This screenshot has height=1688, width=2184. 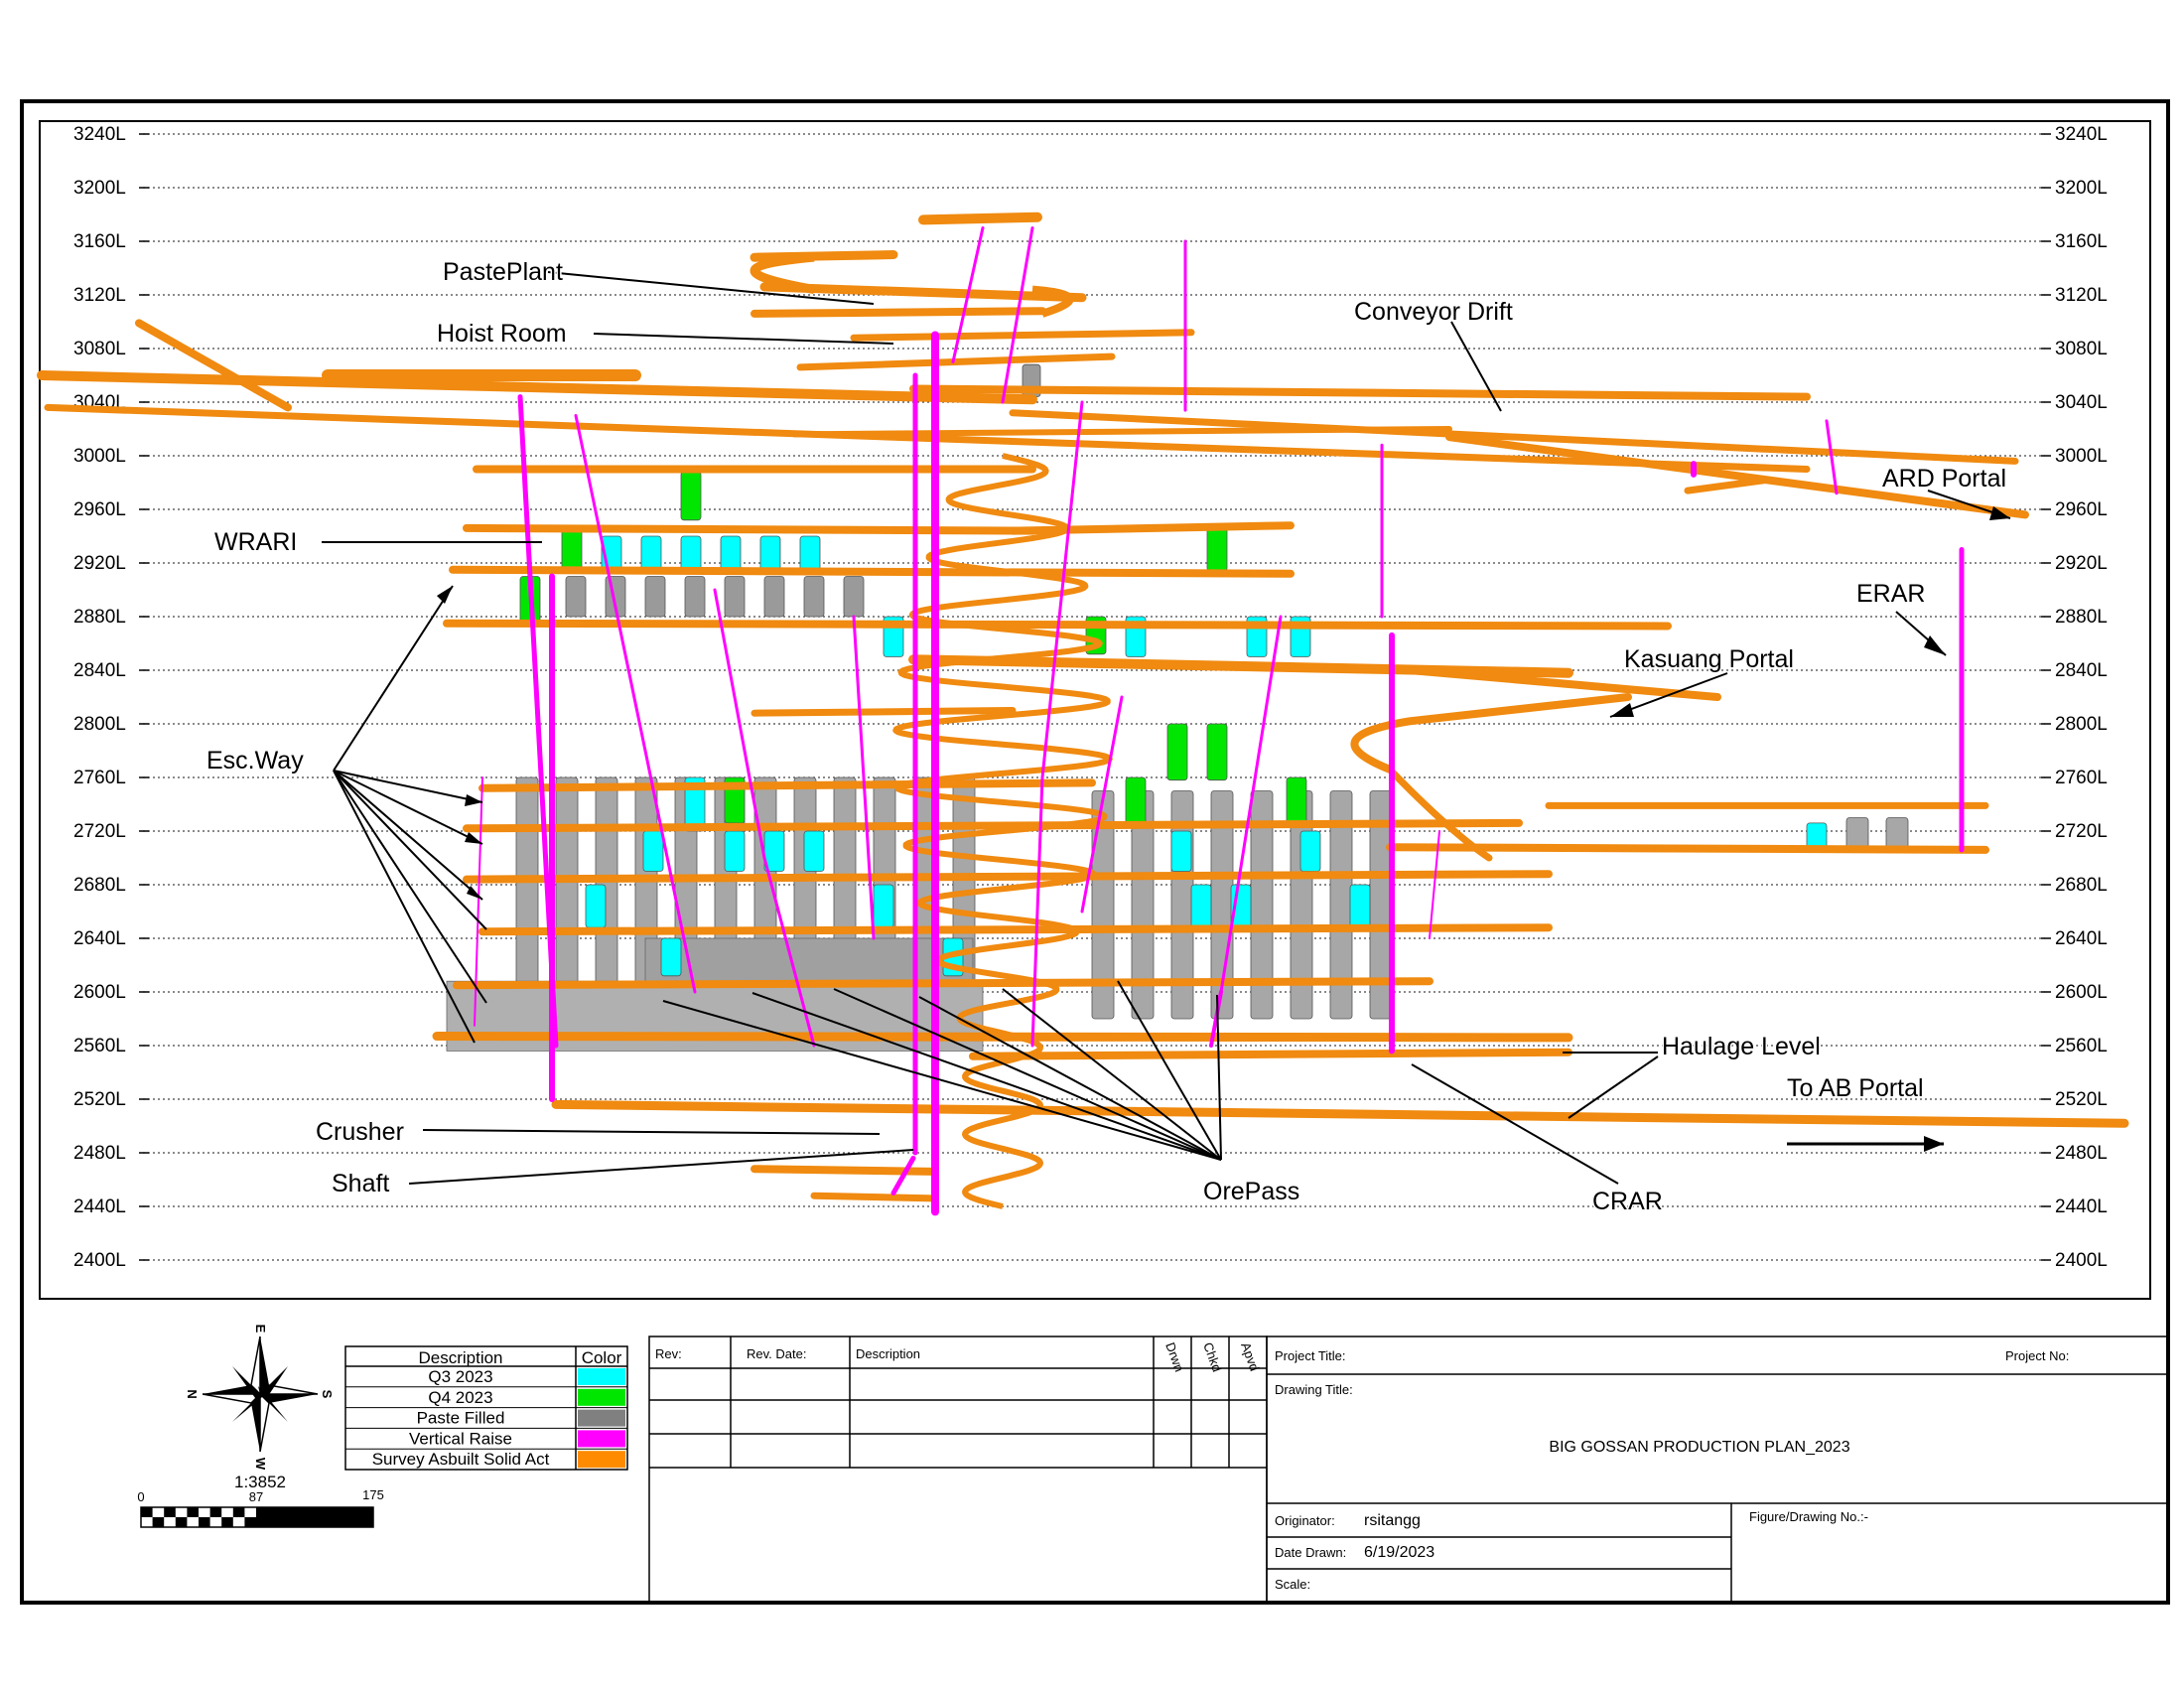 What do you see at coordinates (260, 1329) in the screenshot?
I see `compass-e: E` at bounding box center [260, 1329].